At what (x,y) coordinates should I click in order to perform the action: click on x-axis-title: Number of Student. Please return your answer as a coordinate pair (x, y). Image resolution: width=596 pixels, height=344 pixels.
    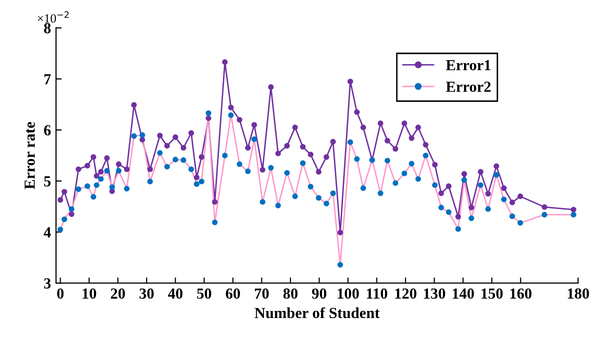
    Looking at the image, I should click on (317, 312).